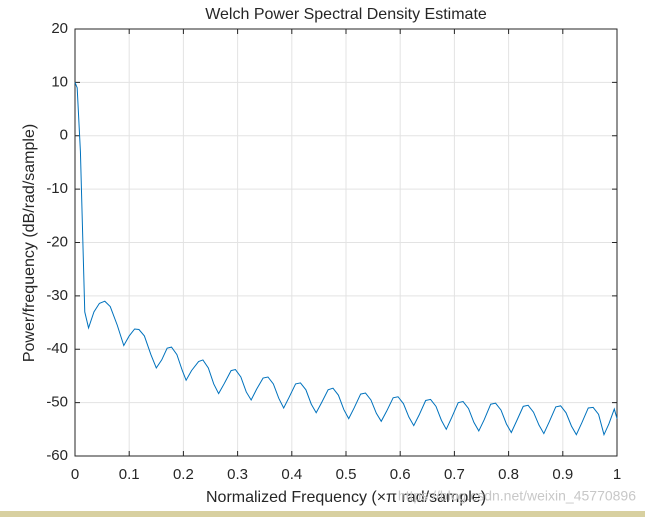 This screenshot has height=517, width=645. Describe the element at coordinates (237, 474) in the screenshot. I see `x-tick-label: 0.3` at that location.